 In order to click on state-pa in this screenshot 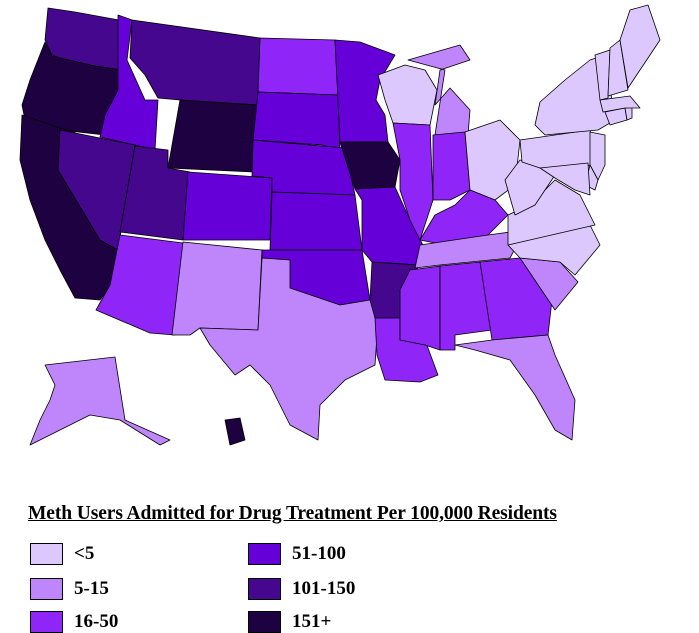, I will do `click(559, 149)`.